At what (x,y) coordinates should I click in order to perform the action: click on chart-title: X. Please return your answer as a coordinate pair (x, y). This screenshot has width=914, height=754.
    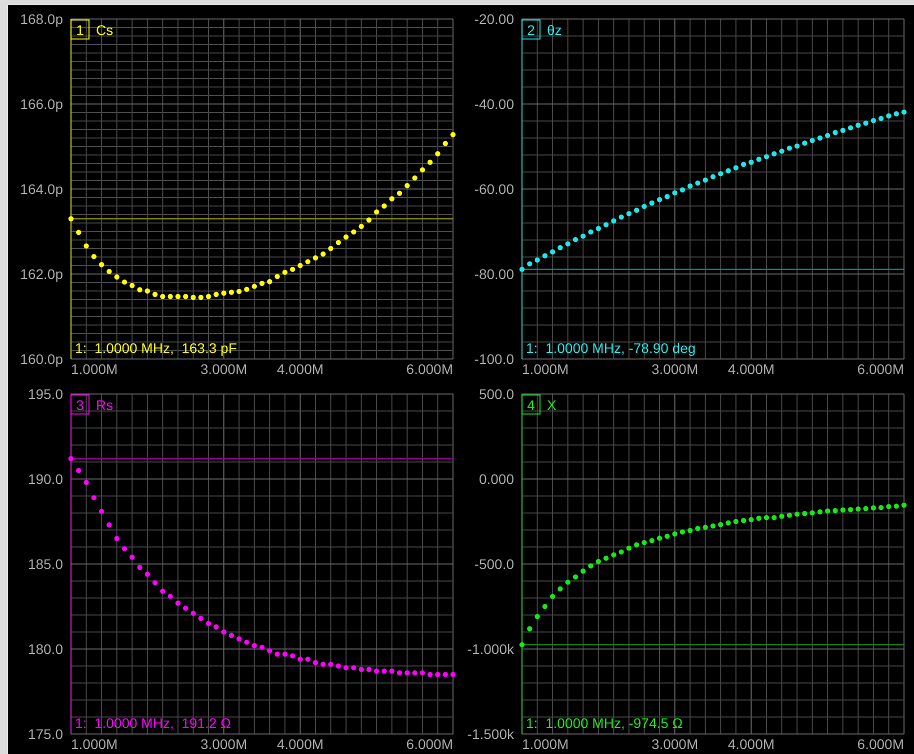
    Looking at the image, I should click on (552, 405).